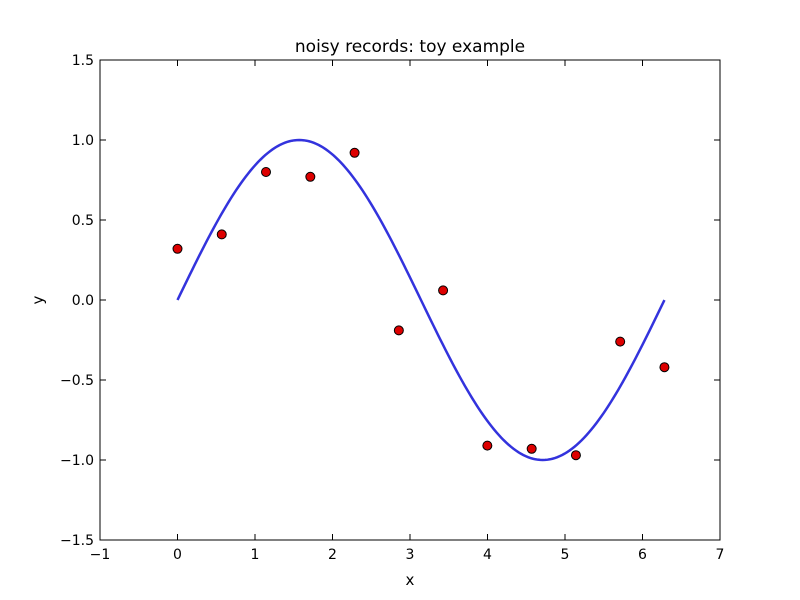  What do you see at coordinates (77, 541) in the screenshot?
I see `y-tick-label: −1.5` at bounding box center [77, 541].